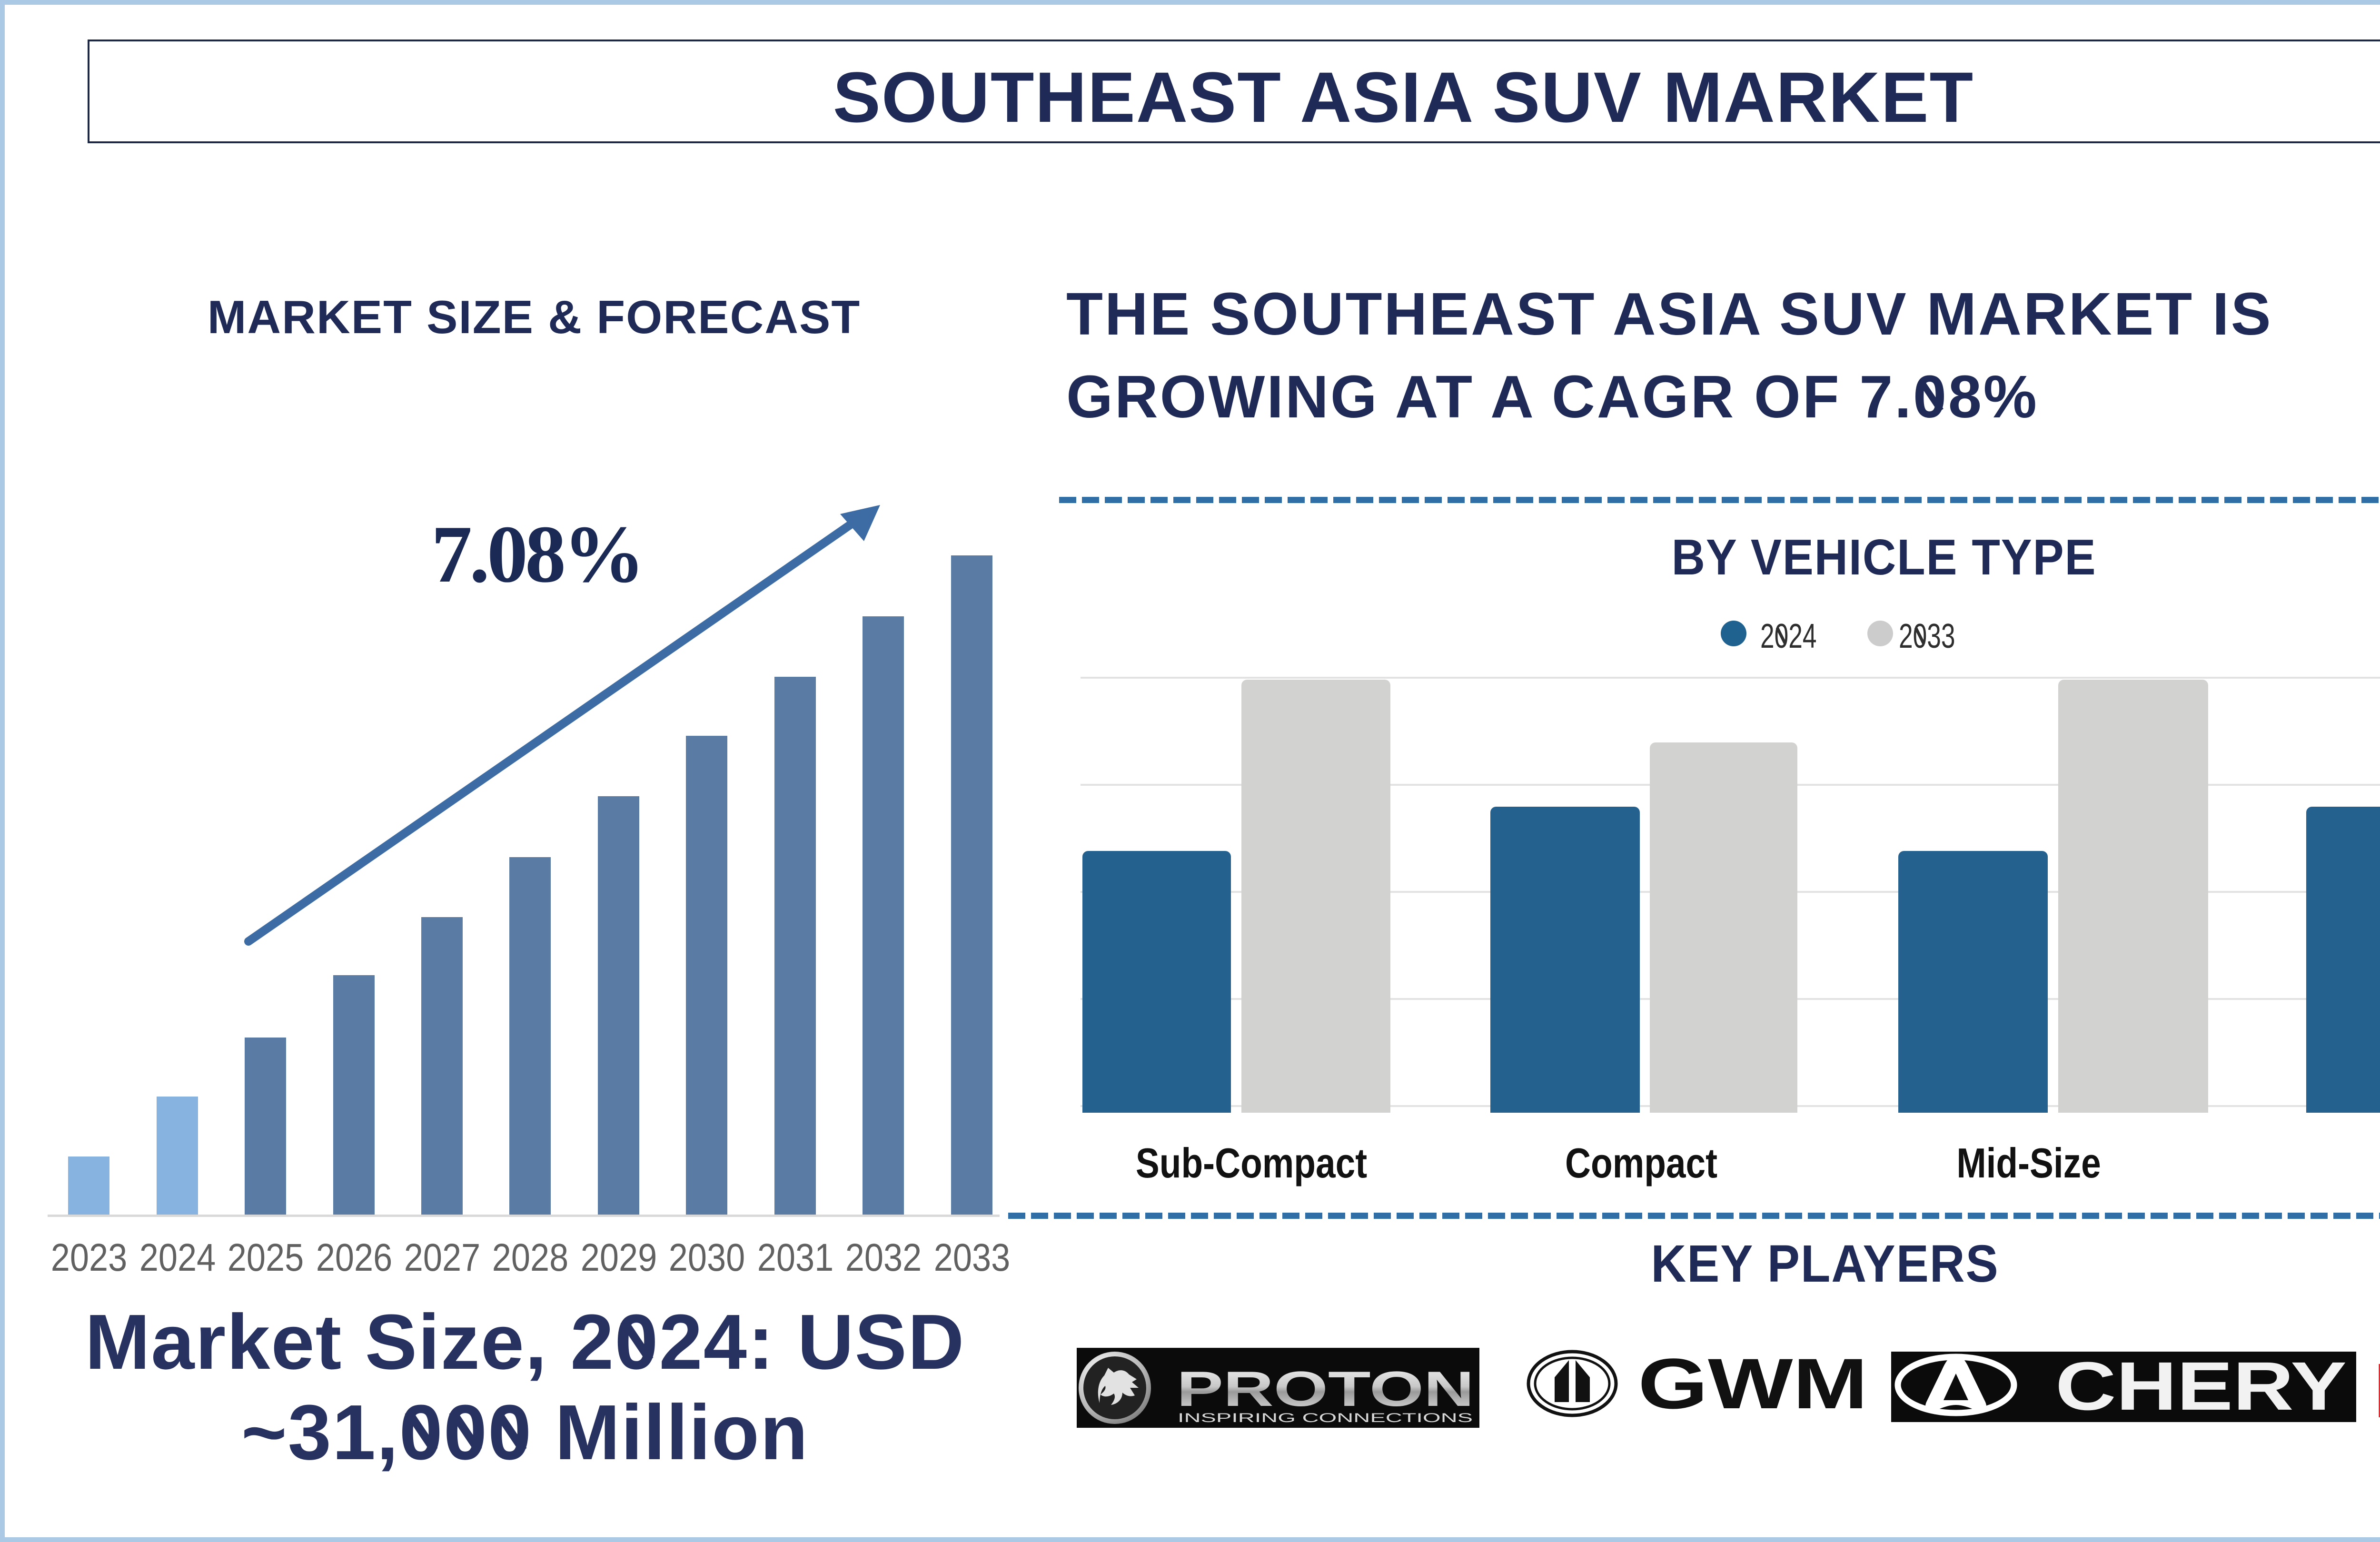 This screenshot has height=1542, width=2380. I want to click on svg-text: INSPIRING CONNECTIONS, so click(1325, 1418).